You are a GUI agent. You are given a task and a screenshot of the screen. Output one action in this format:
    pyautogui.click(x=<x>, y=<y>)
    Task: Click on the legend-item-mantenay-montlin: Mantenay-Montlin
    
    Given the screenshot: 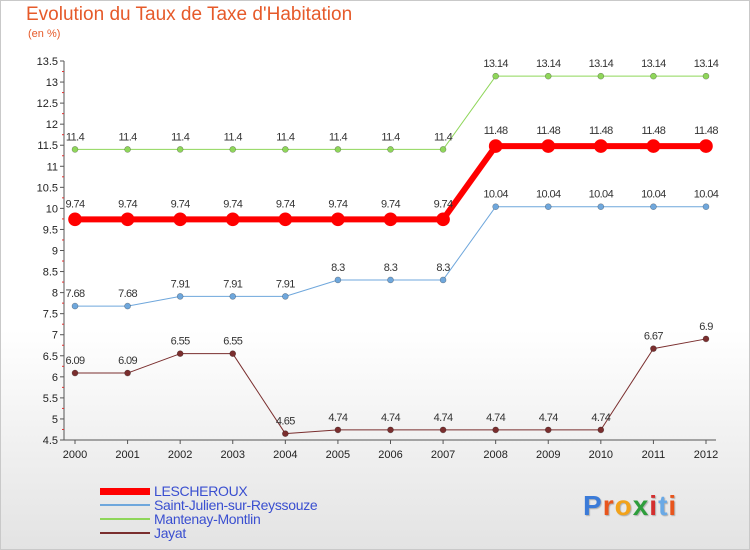 What is the action you would take?
    pyautogui.click(x=208, y=519)
    